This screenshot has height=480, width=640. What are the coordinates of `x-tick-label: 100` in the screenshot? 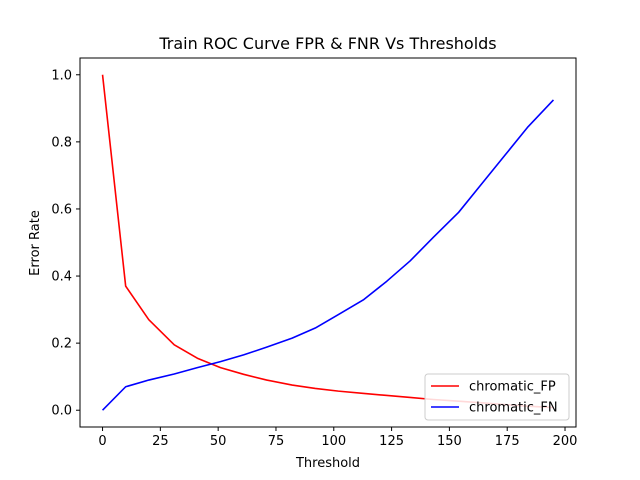 It's located at (333, 441).